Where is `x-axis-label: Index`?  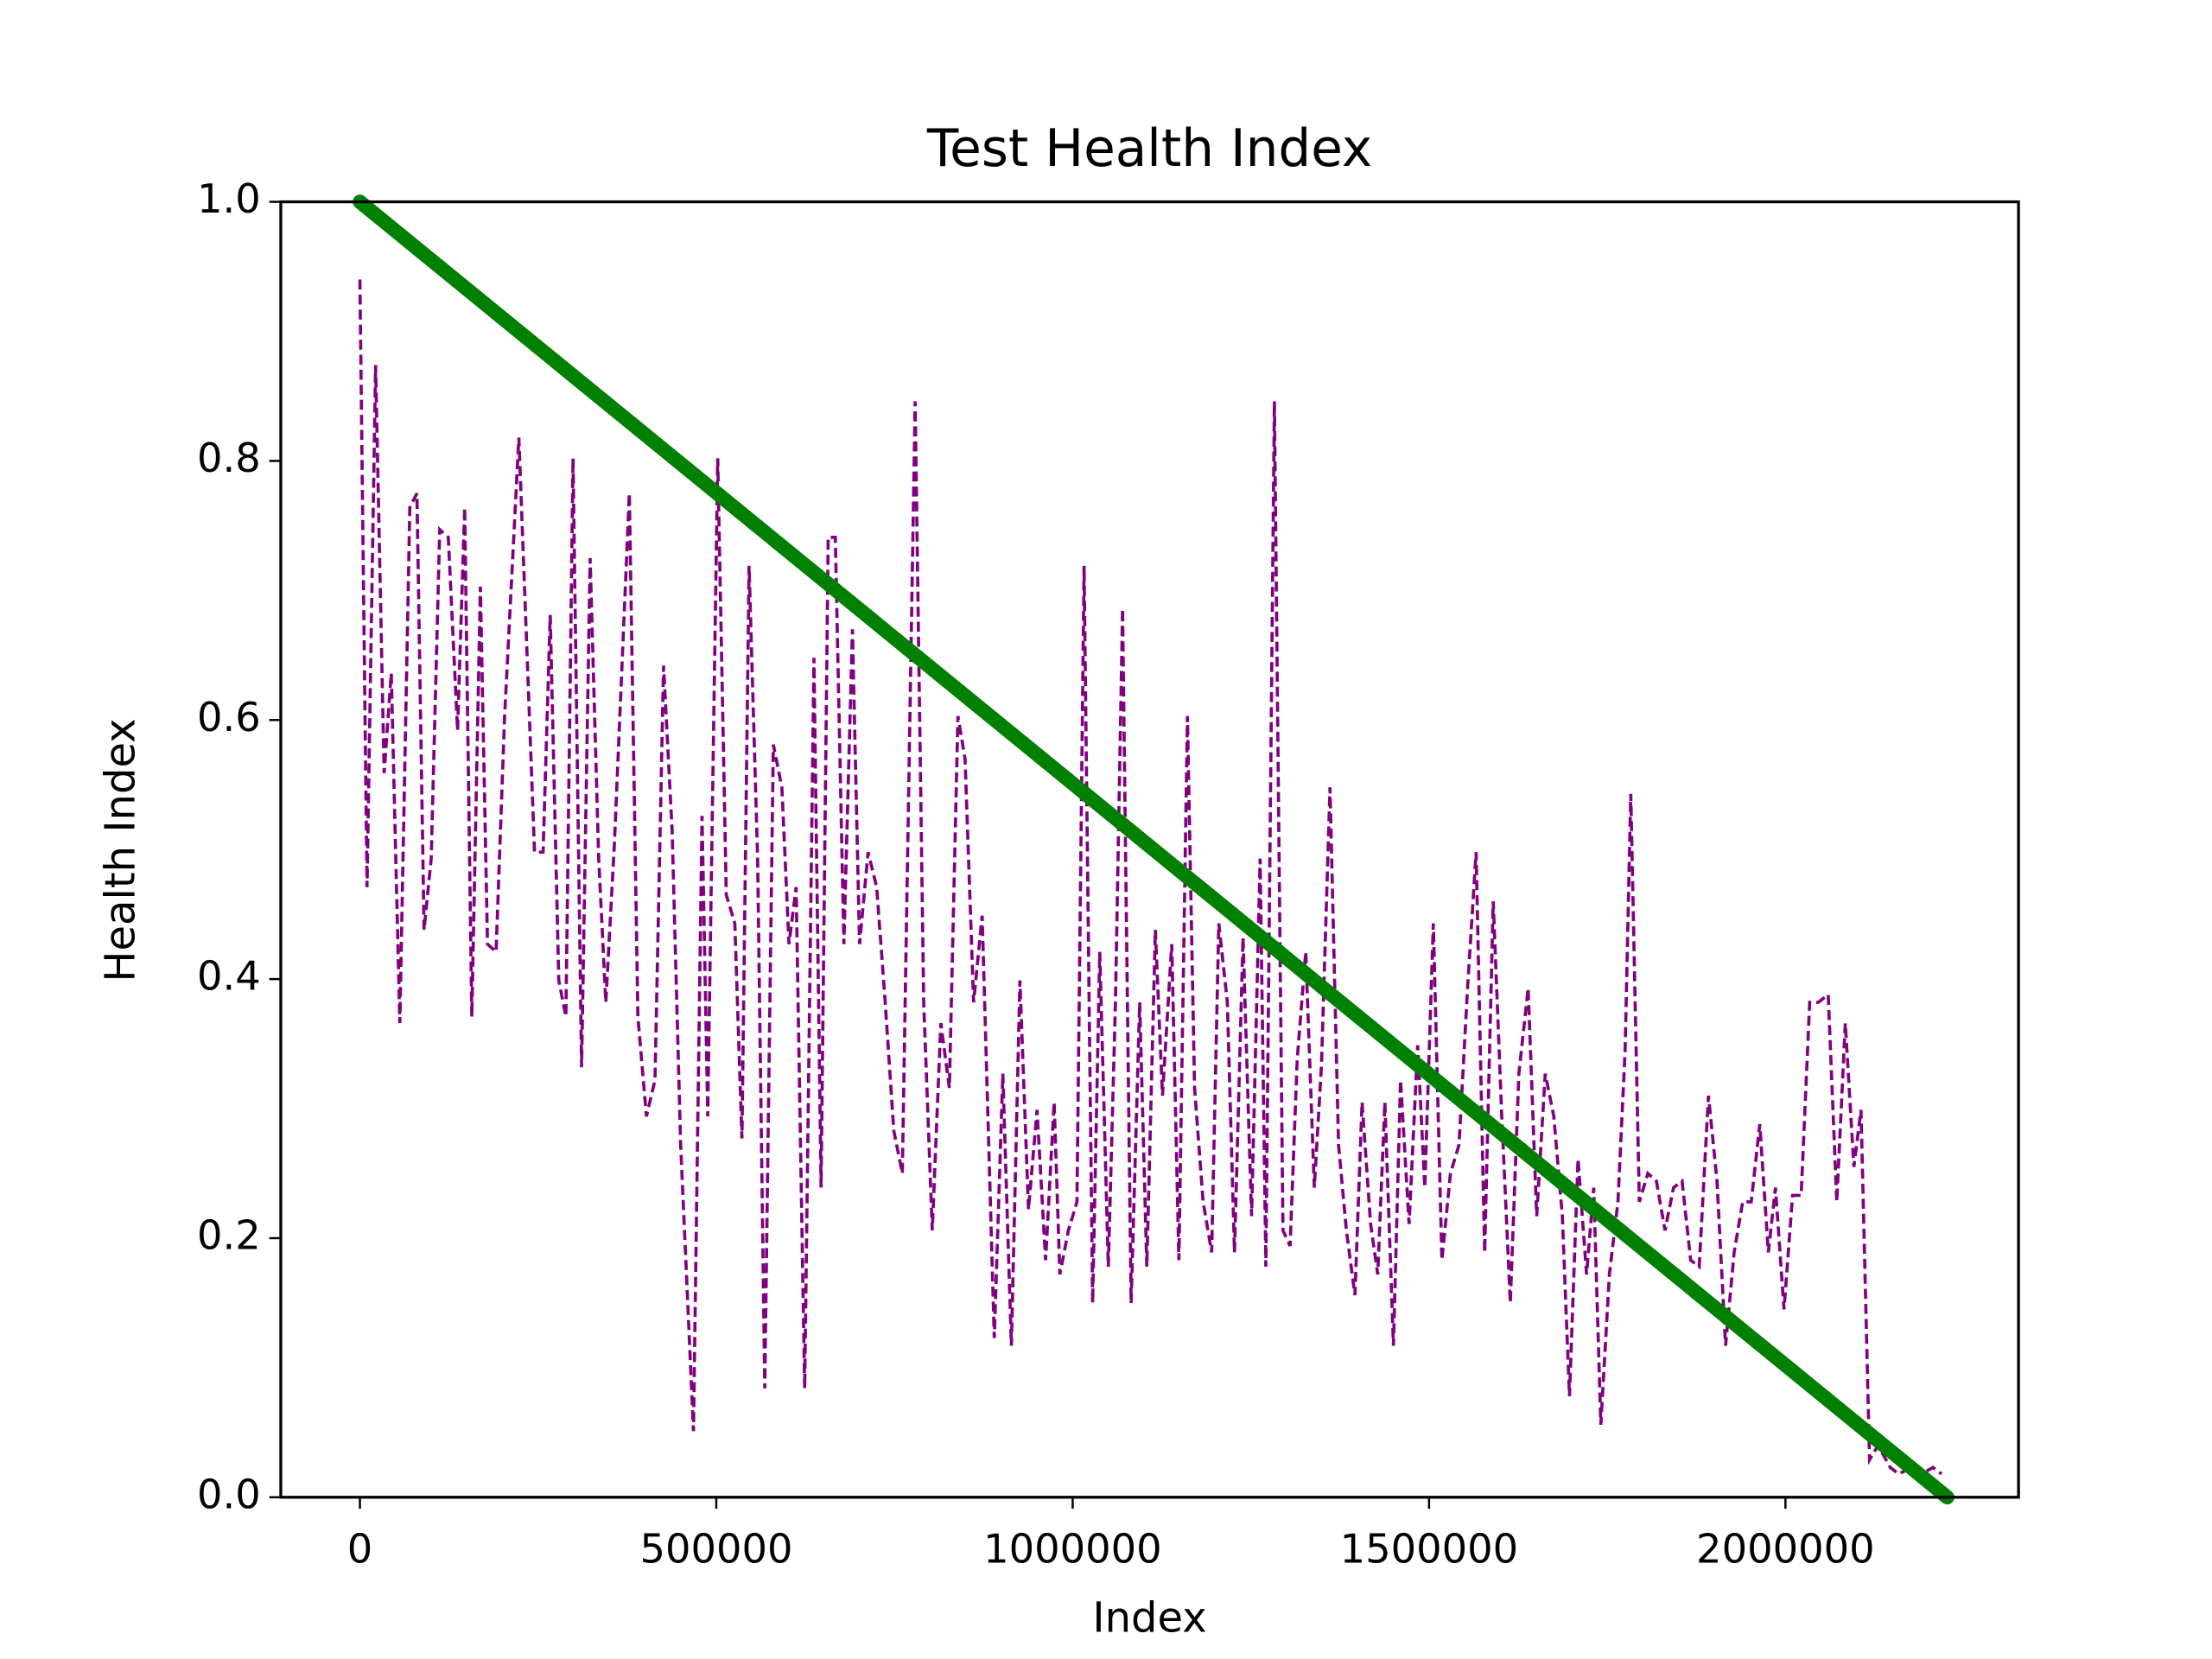 x-axis-label: Index is located at coordinates (1149, 1617).